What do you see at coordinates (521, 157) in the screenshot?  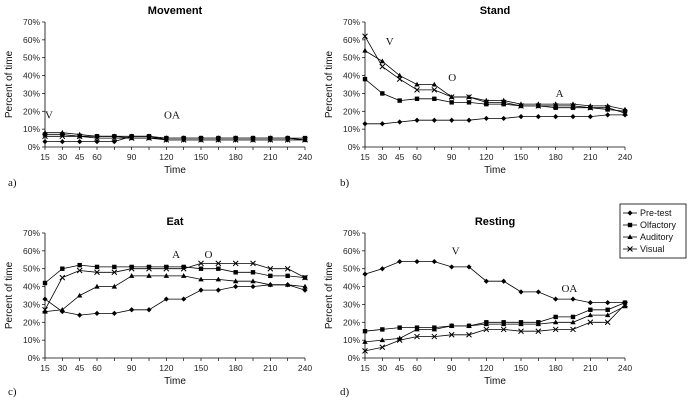 I see `x-tick-label: 150` at bounding box center [521, 157].